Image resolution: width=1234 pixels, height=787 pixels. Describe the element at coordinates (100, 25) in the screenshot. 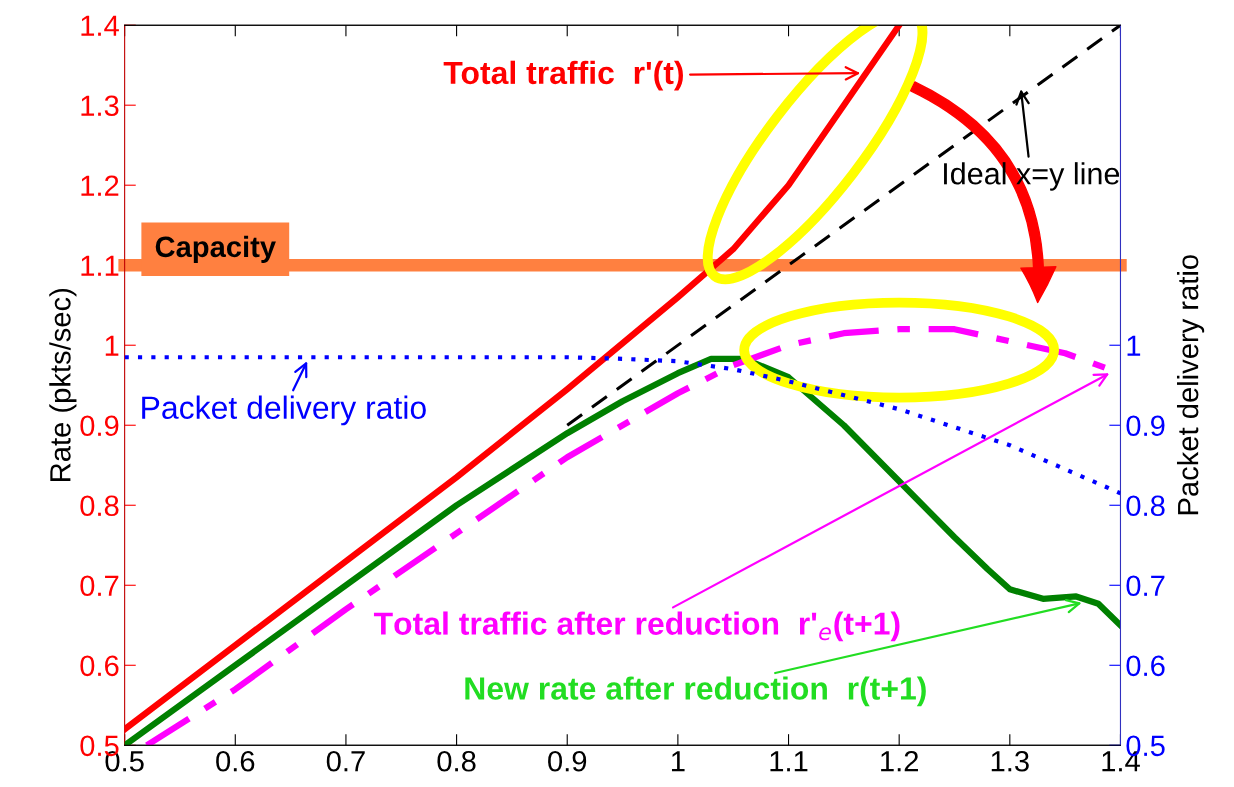

I see `y-tick-label: 1.4` at that location.